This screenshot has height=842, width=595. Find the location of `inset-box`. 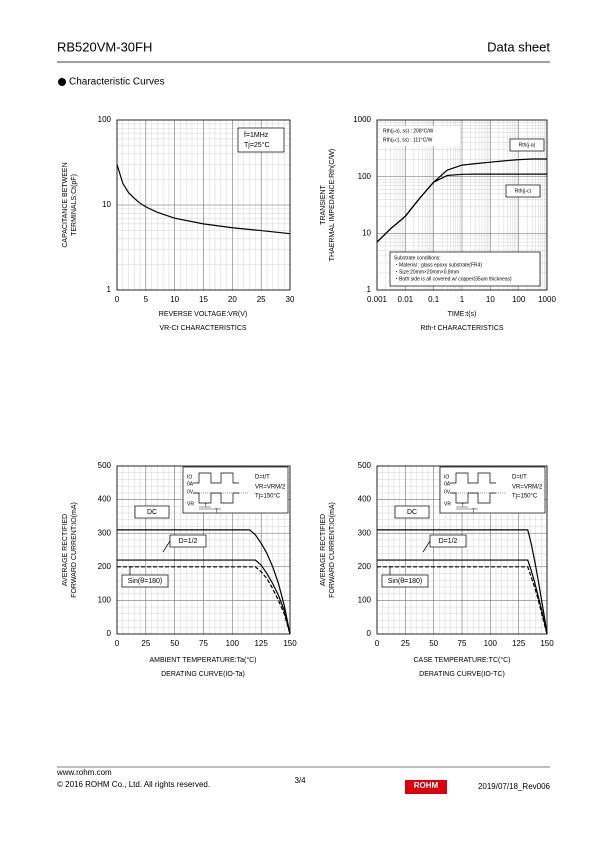

inset-box is located at coordinates (235, 490).